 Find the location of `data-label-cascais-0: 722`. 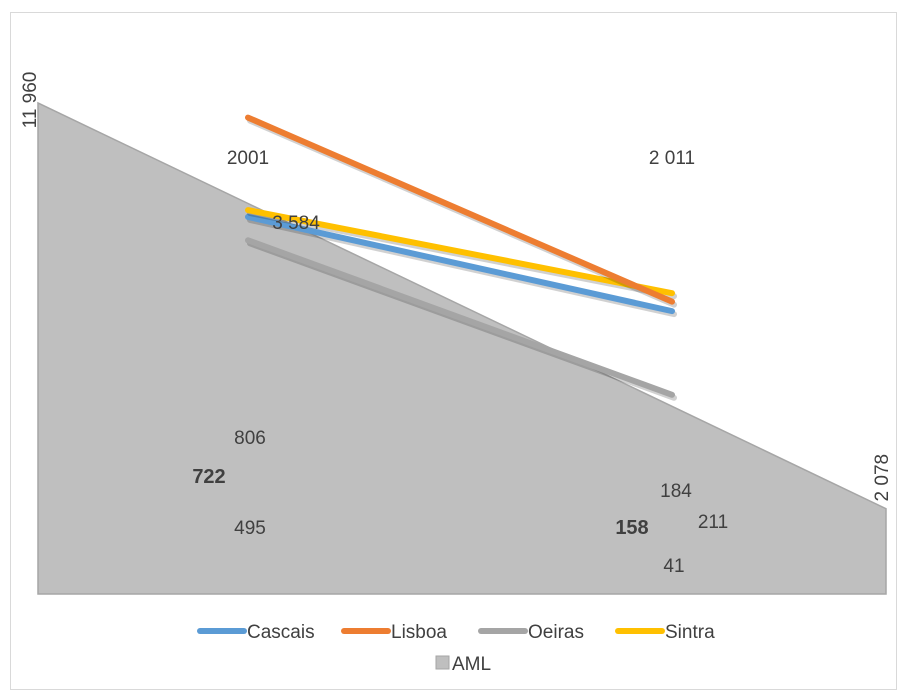

data-label-cascais-0: 722 is located at coordinates (208, 477).